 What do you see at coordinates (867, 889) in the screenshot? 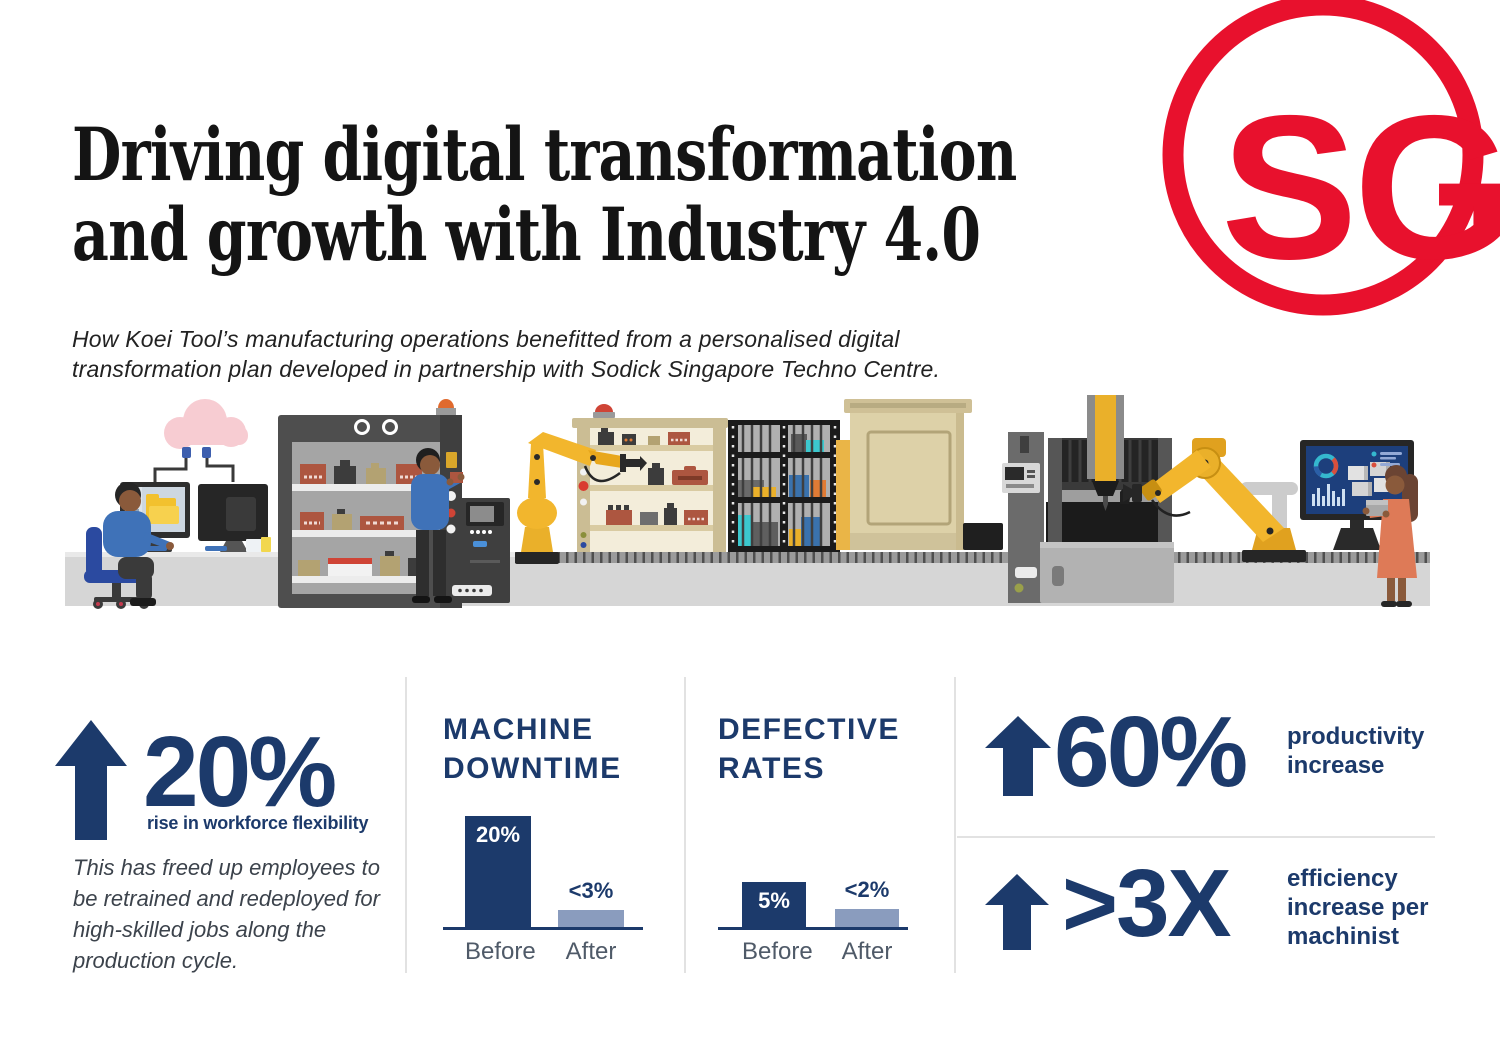
I see `bar-value: <2%` at bounding box center [867, 889].